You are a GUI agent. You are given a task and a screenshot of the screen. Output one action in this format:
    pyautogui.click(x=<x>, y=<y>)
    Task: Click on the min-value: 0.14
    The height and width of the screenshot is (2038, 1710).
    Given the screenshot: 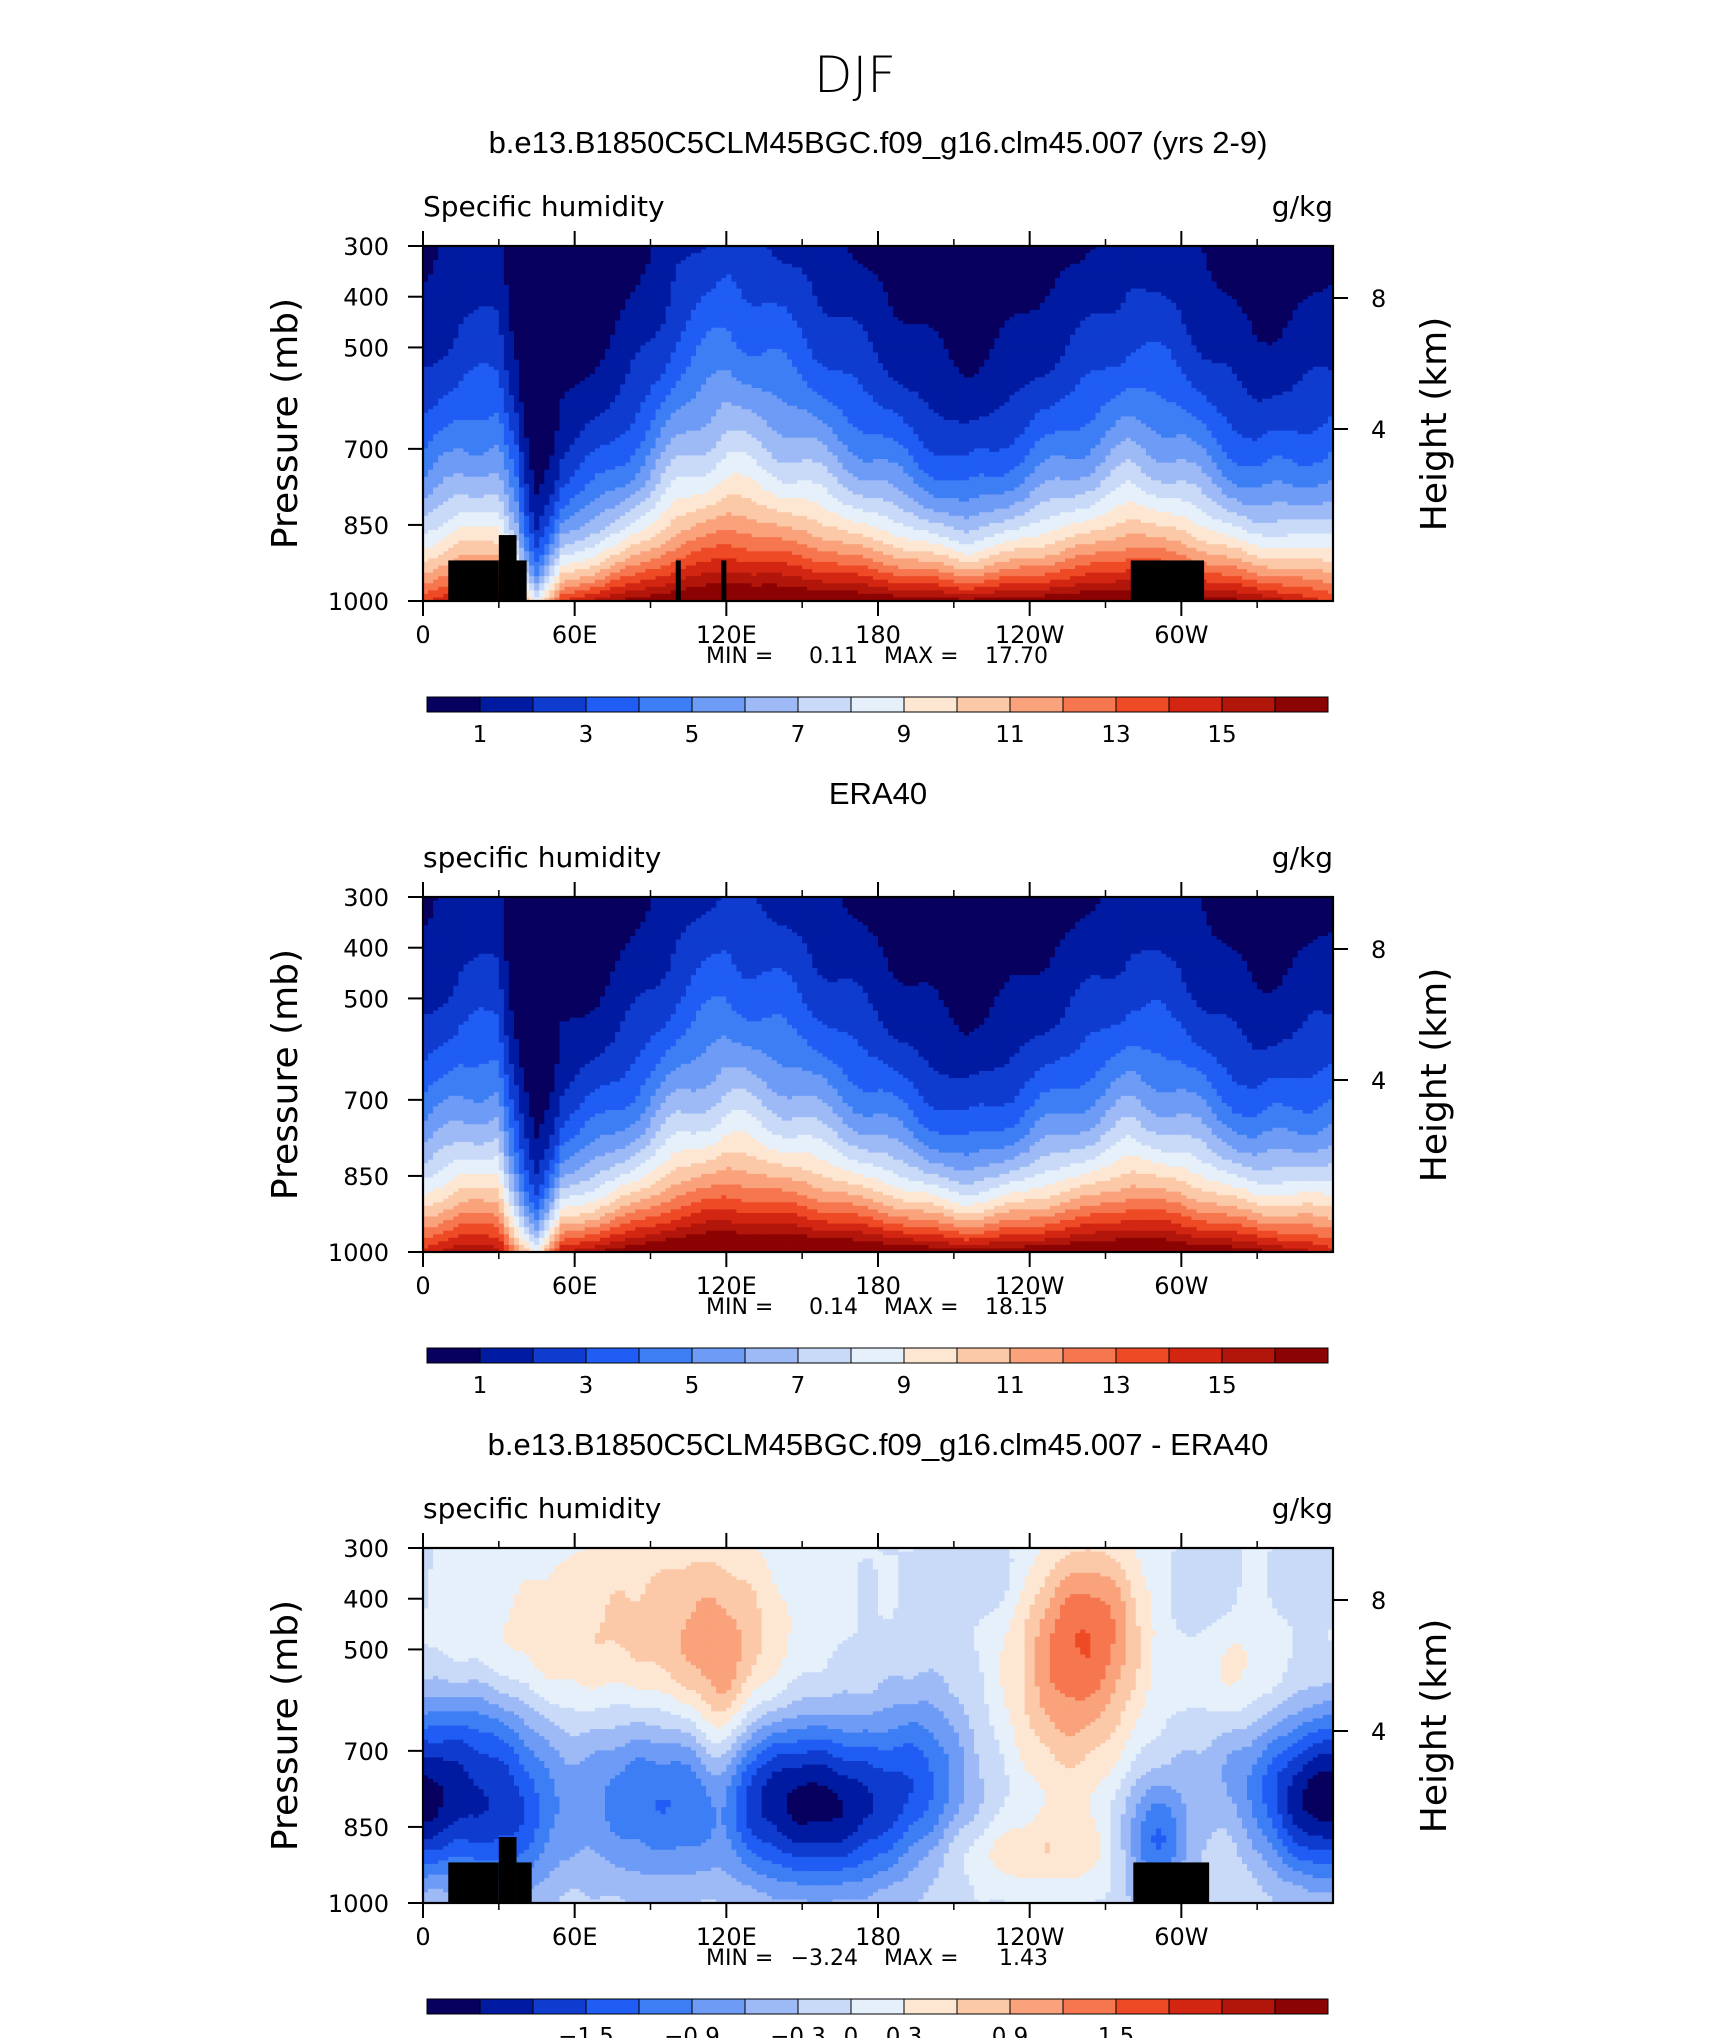 What is the action you would take?
    pyautogui.click(x=833, y=1307)
    